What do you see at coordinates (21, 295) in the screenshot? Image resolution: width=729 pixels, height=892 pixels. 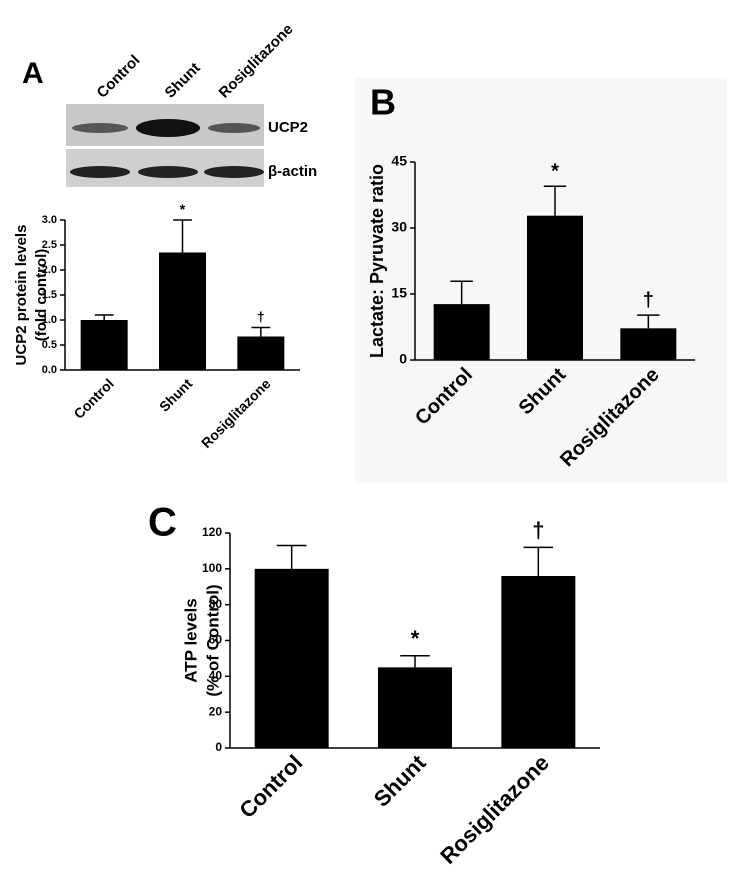 I see `y-axis-label: UCP2 protein levels` at bounding box center [21, 295].